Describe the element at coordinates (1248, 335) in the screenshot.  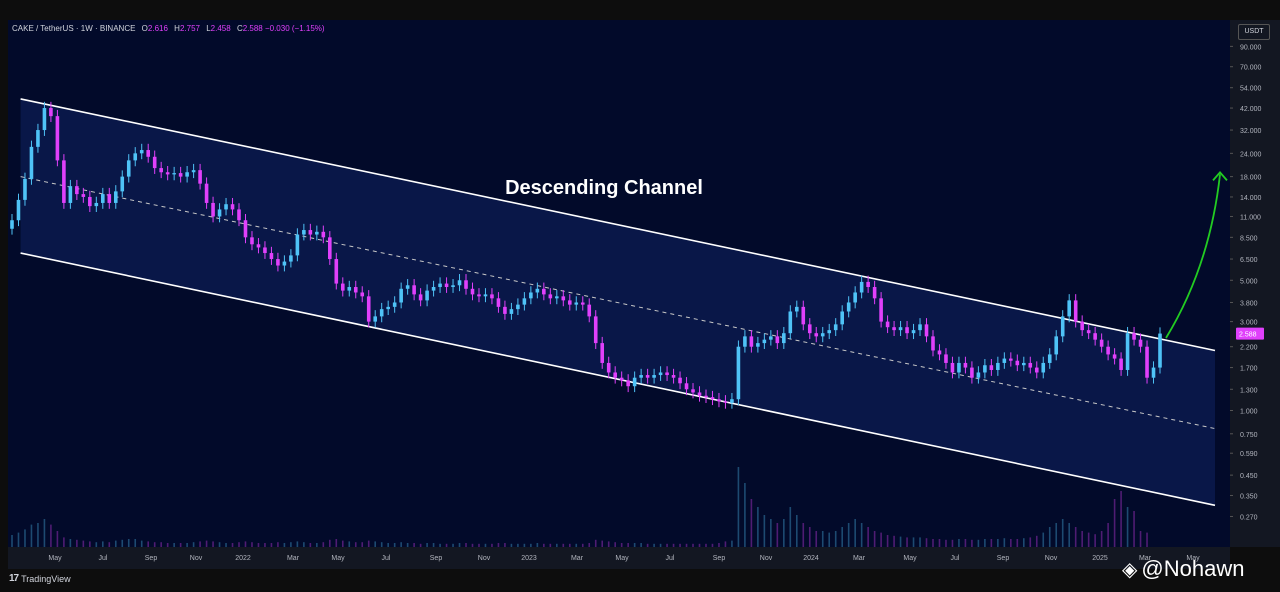
I see `last-price-label: 2.588` at that location.